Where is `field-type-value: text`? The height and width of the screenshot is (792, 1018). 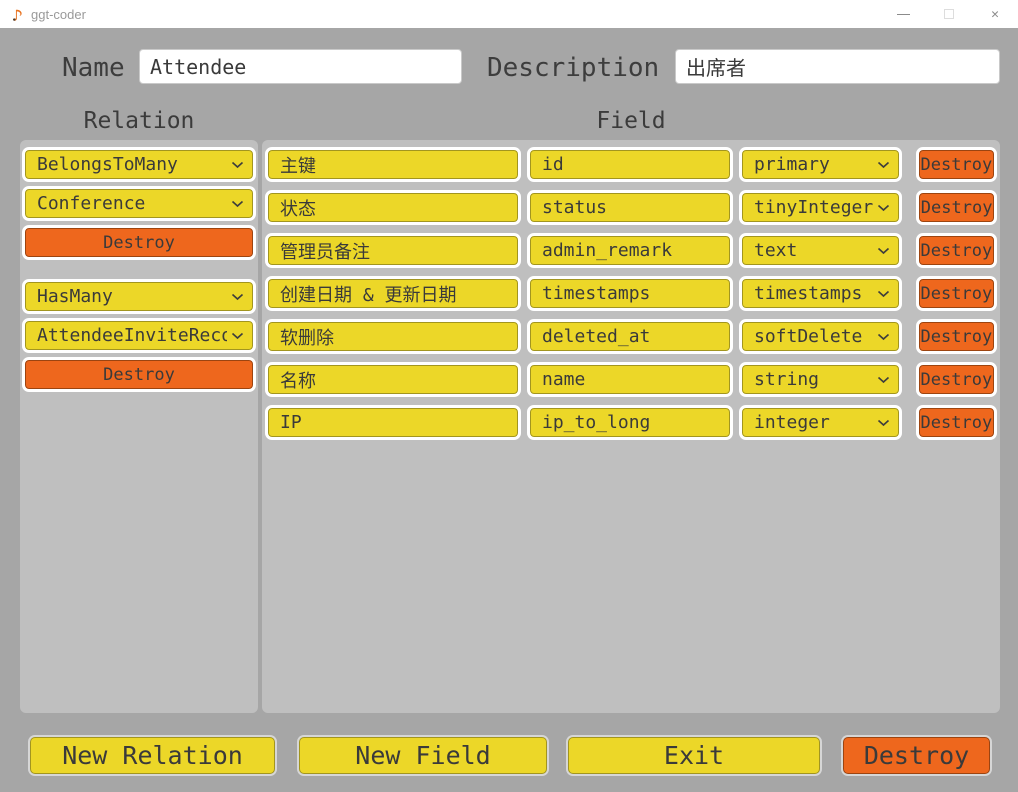 field-type-value: text is located at coordinates (776, 250).